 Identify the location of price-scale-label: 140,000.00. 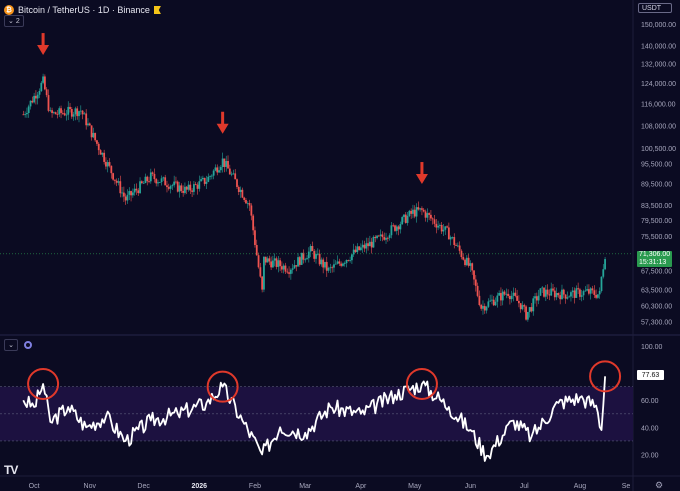
(658, 46).